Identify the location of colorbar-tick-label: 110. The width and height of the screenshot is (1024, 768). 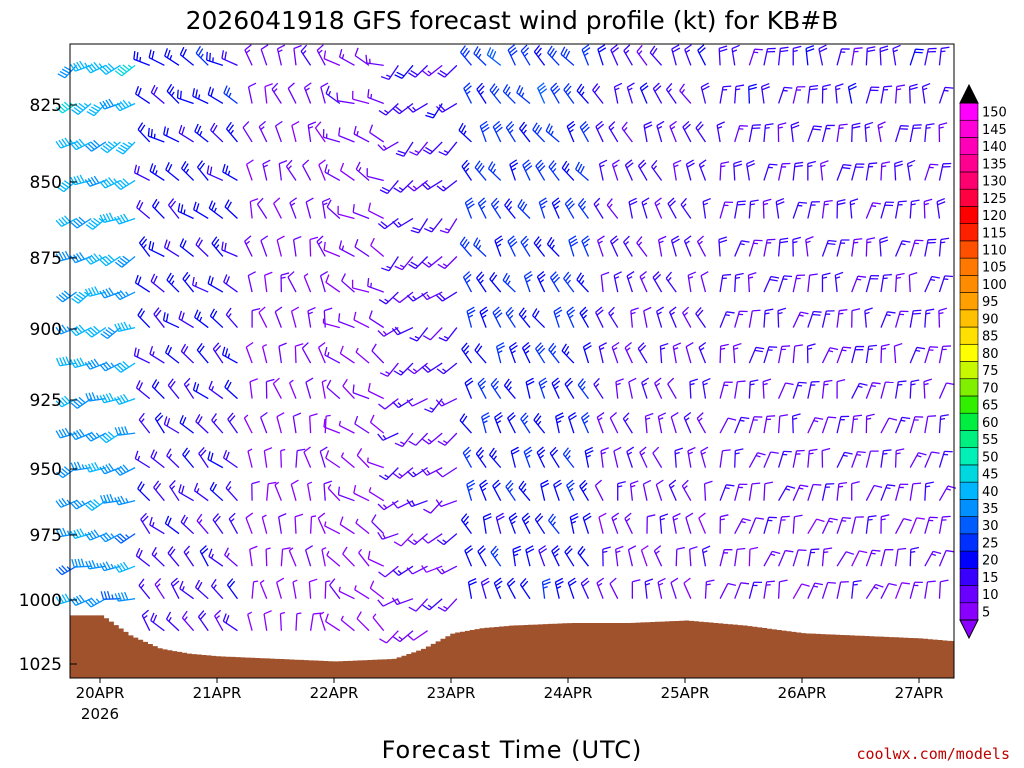
(994, 250).